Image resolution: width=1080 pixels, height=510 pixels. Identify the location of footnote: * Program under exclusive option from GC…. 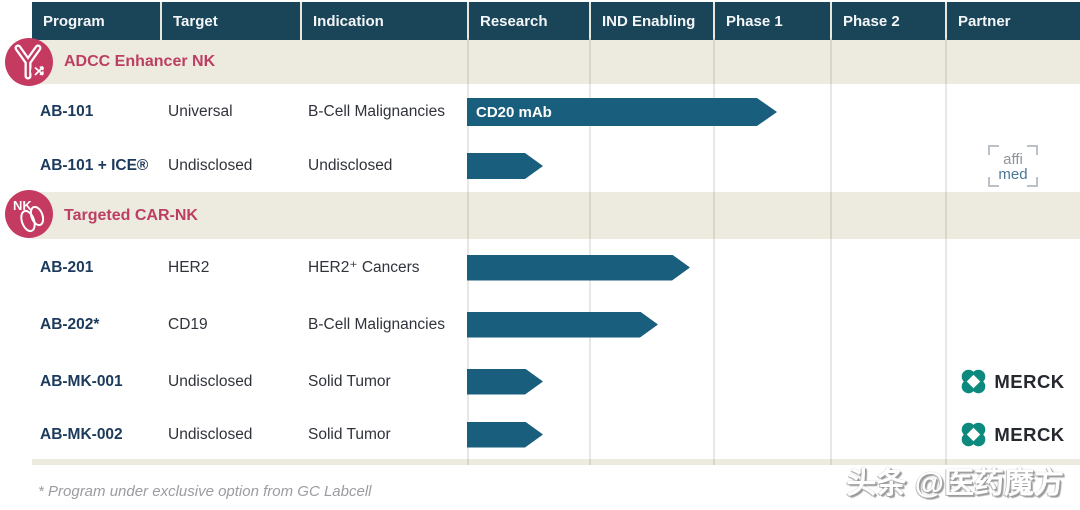
(205, 491).